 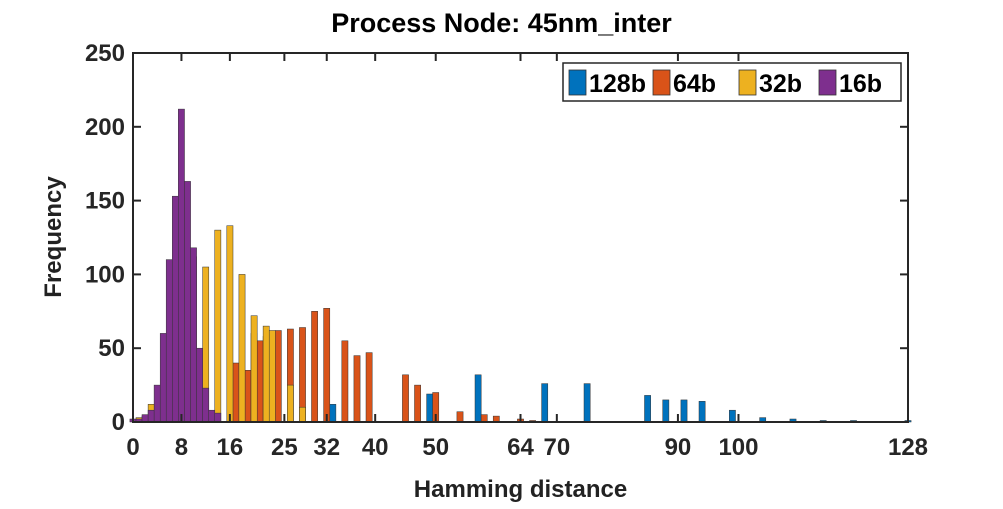 What do you see at coordinates (384, 365) in the screenshot?
I see `series-64b` at bounding box center [384, 365].